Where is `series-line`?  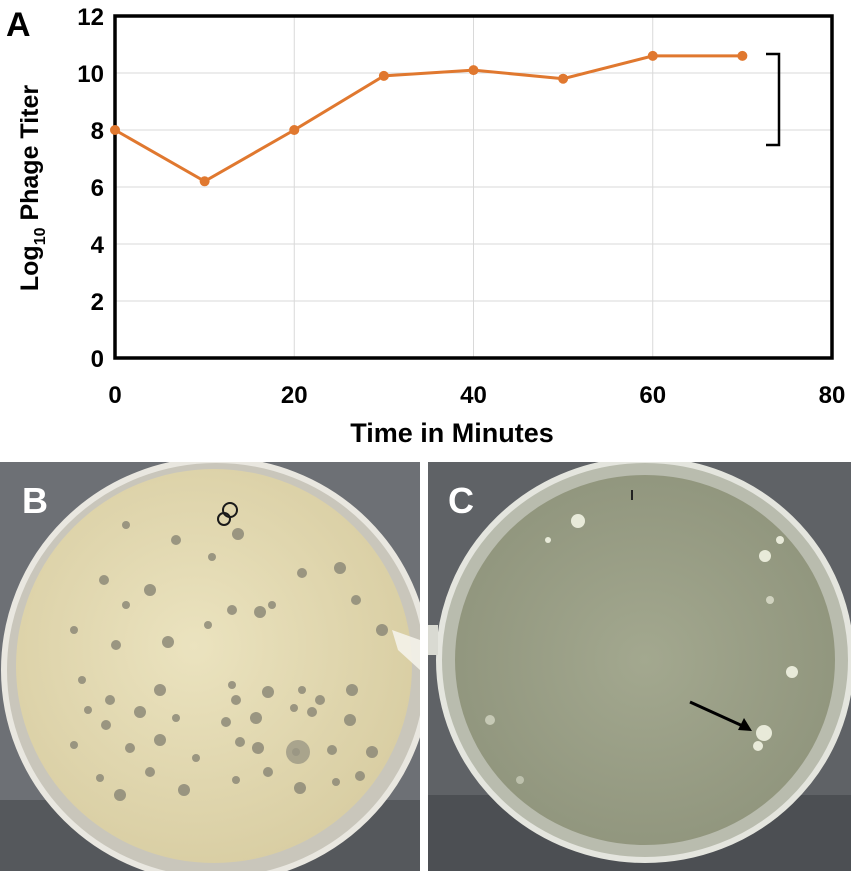
series-line is located at coordinates (428, 119).